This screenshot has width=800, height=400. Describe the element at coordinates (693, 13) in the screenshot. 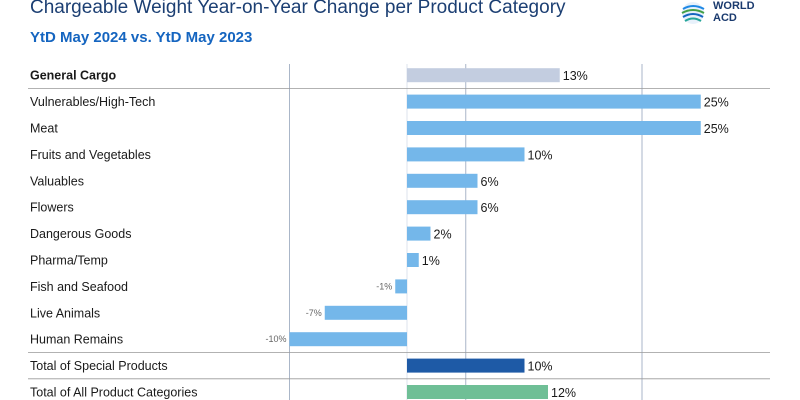

I see `globe-logo-icon` at that location.